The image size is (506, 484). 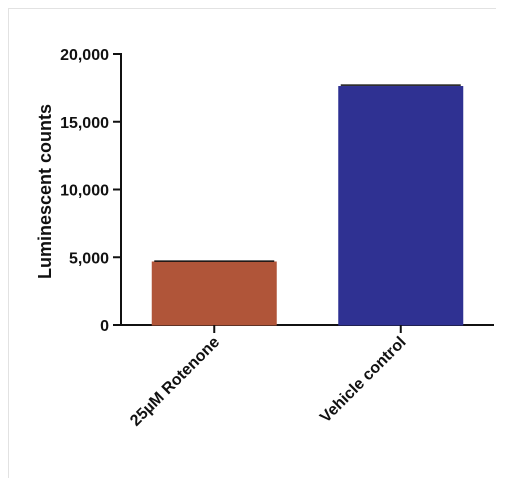 I want to click on y-tick-label: 10,000, so click(x=84, y=191).